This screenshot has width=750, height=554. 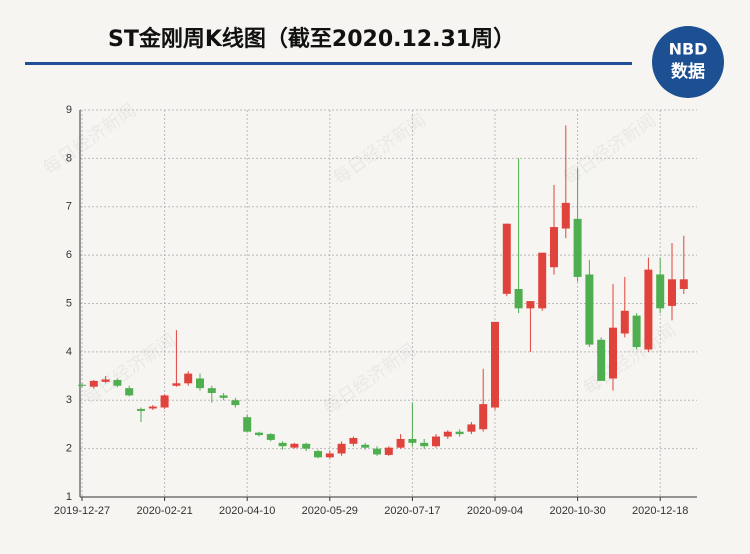 I want to click on y-tick-label: 3, so click(x=69, y=400).